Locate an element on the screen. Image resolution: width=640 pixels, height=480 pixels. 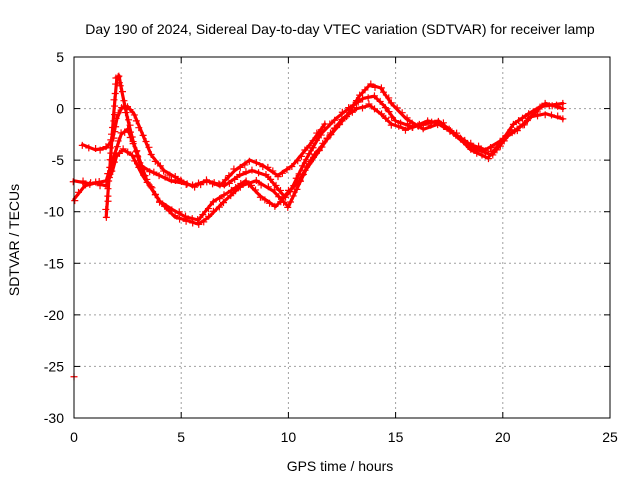
y-axis-title: SDTVAR / TECUs is located at coordinates (14, 240).